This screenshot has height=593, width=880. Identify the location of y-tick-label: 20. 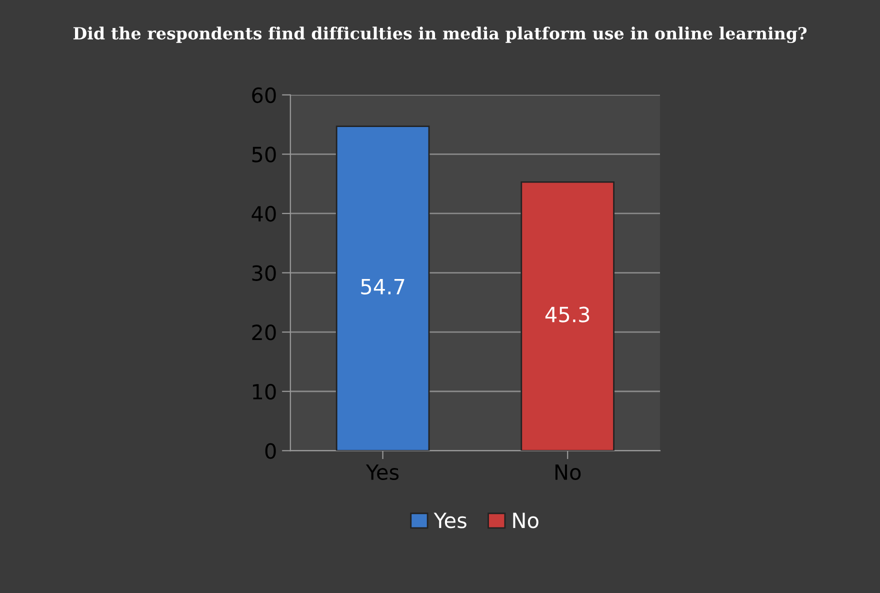
(264, 332).